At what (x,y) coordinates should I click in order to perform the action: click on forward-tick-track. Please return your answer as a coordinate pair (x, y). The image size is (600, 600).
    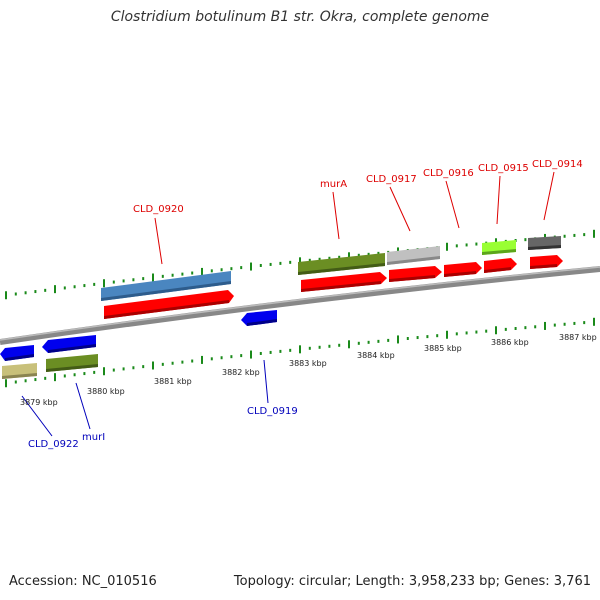
    Looking at the image, I should click on (300, 264).